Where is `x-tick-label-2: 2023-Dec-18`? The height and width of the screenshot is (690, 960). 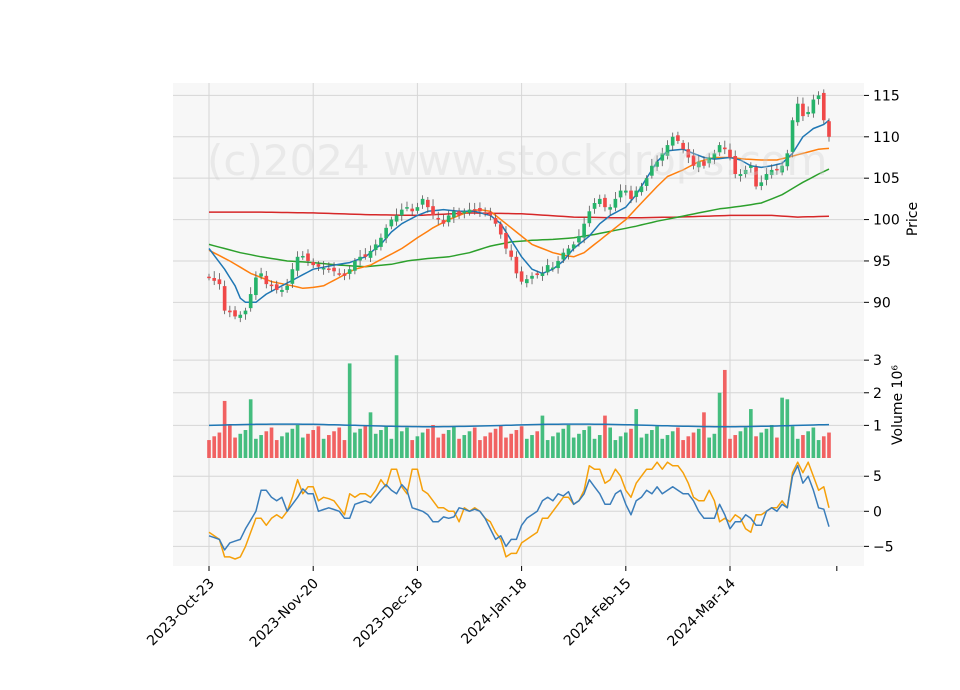 x-tick-label-2: 2023-Dec-18 is located at coordinates (388, 613).